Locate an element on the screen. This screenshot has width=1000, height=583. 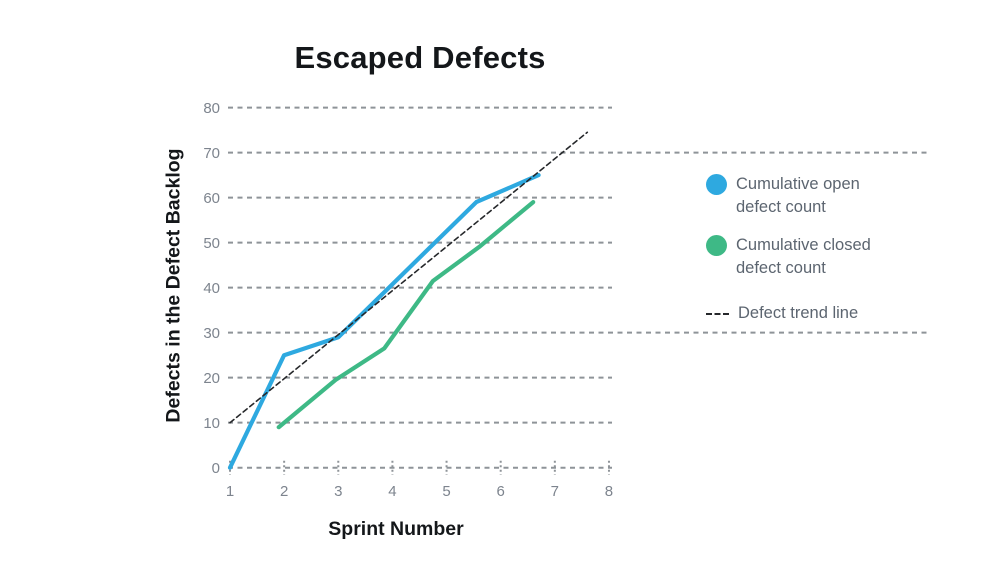
legend-item-trend-line: Defect trend line is located at coordinates (813, 313).